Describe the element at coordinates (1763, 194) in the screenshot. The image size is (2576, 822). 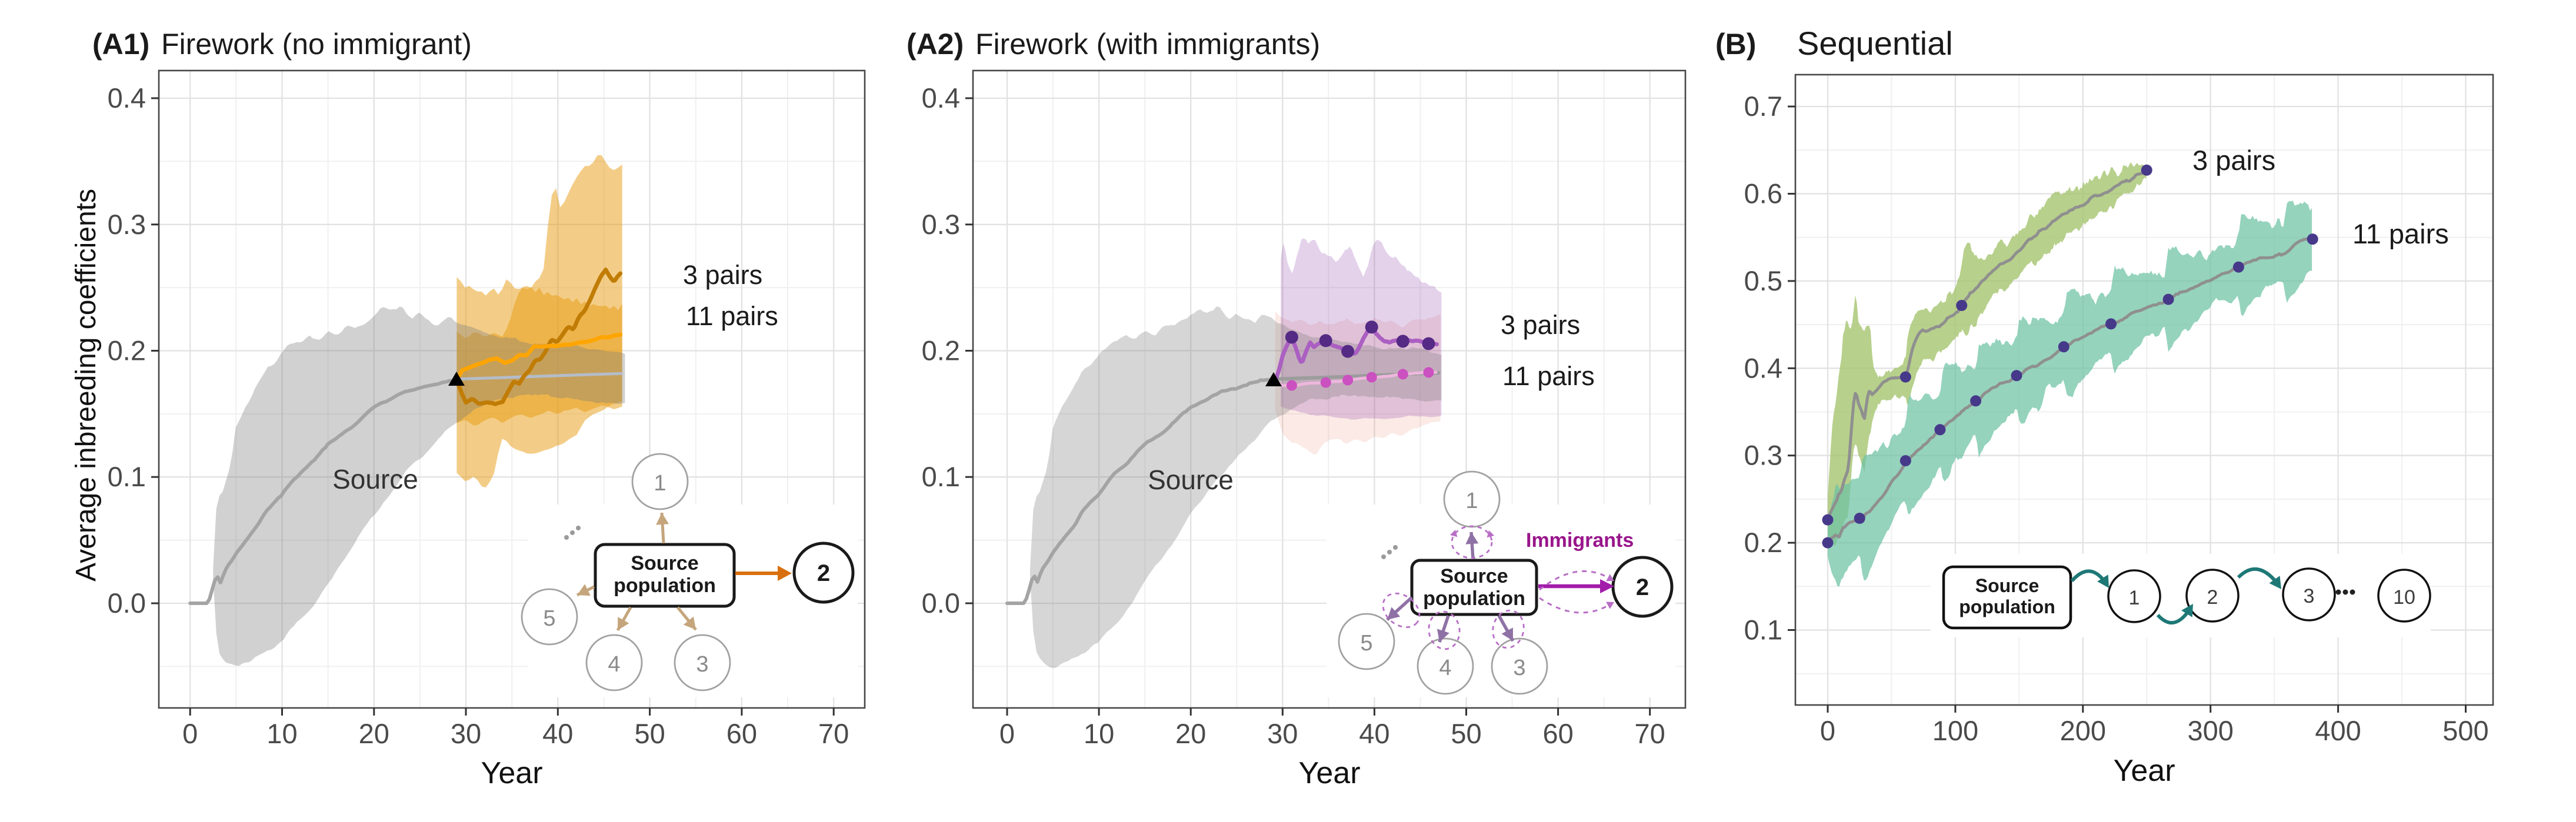
I see `svg-text: 0.6` at that location.